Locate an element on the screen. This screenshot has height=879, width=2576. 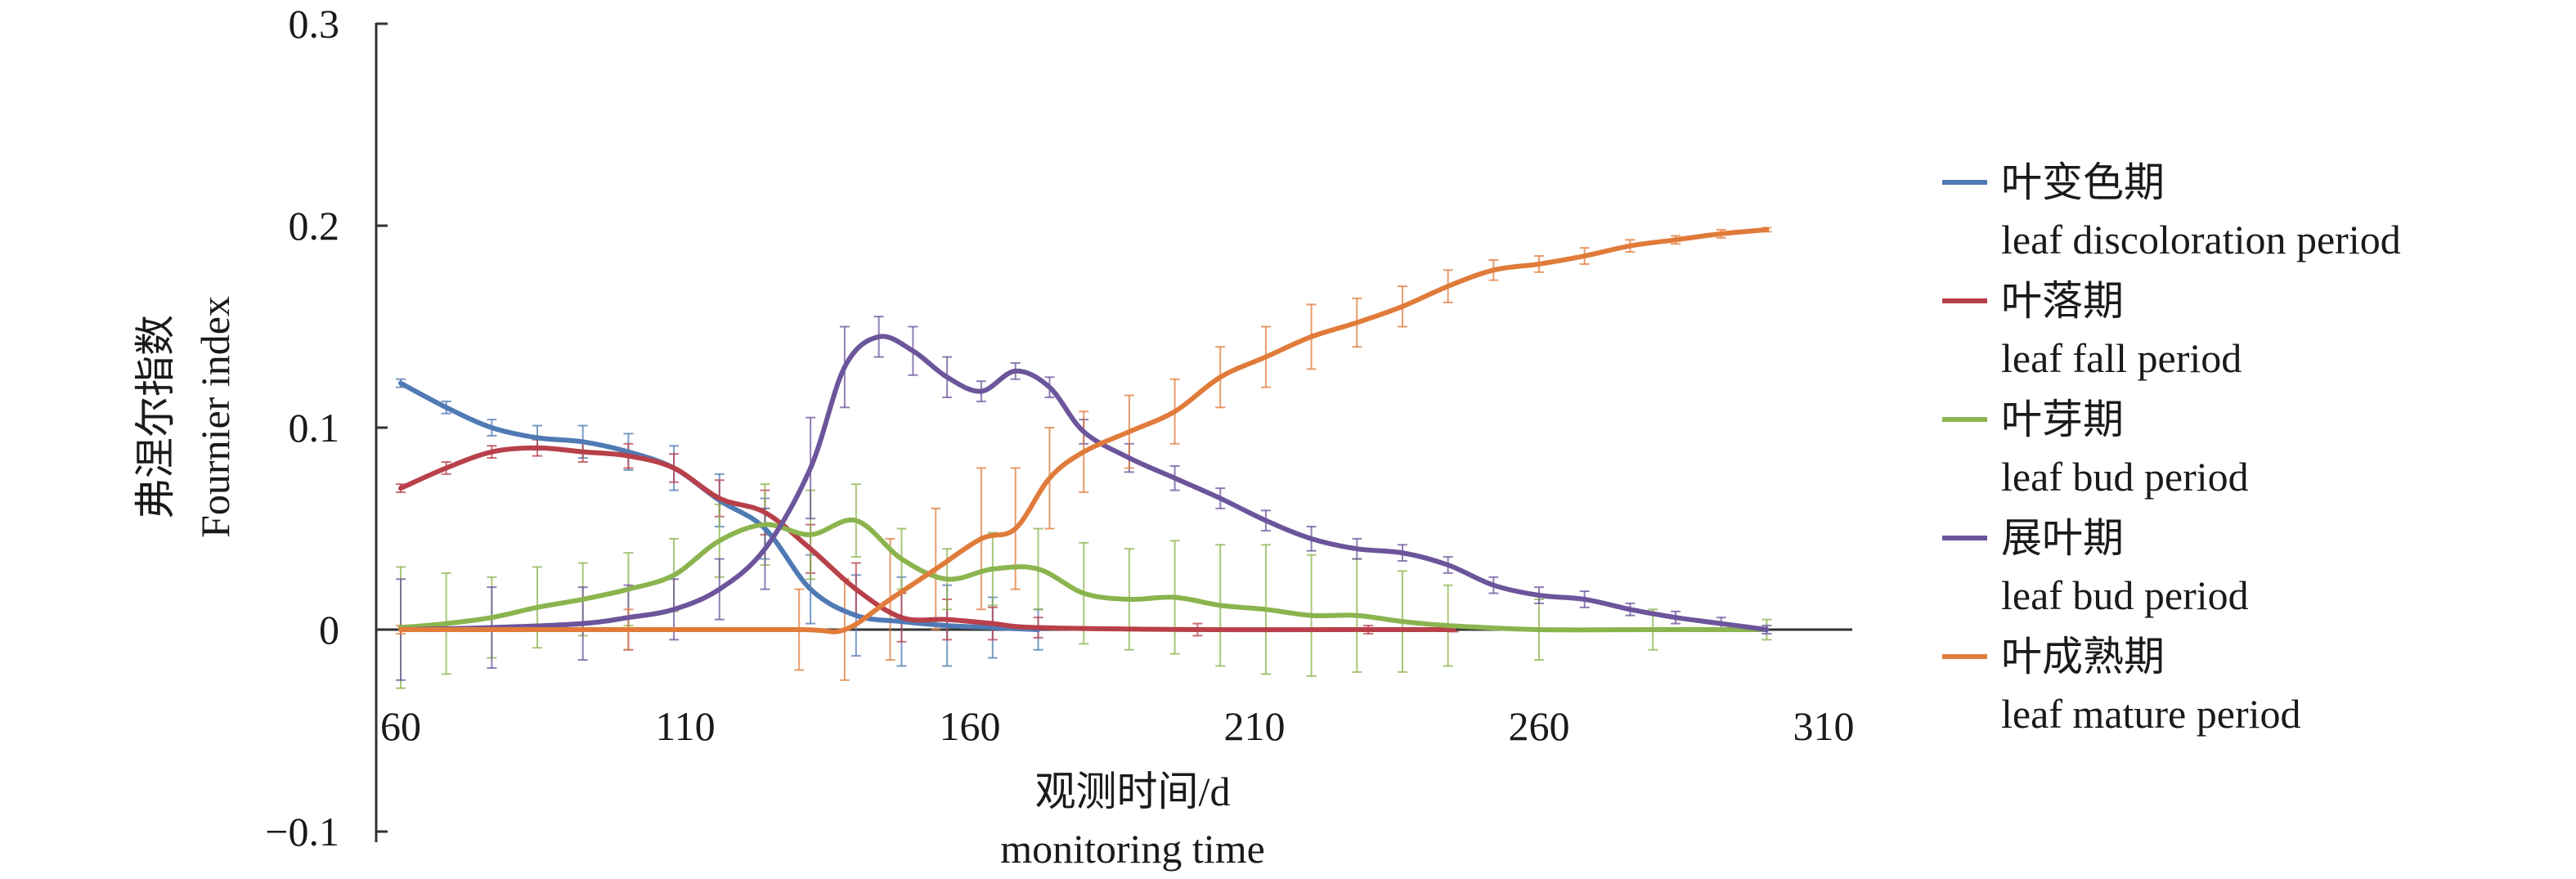
legend-label-cn: 叶落期 is located at coordinates (2062, 301).